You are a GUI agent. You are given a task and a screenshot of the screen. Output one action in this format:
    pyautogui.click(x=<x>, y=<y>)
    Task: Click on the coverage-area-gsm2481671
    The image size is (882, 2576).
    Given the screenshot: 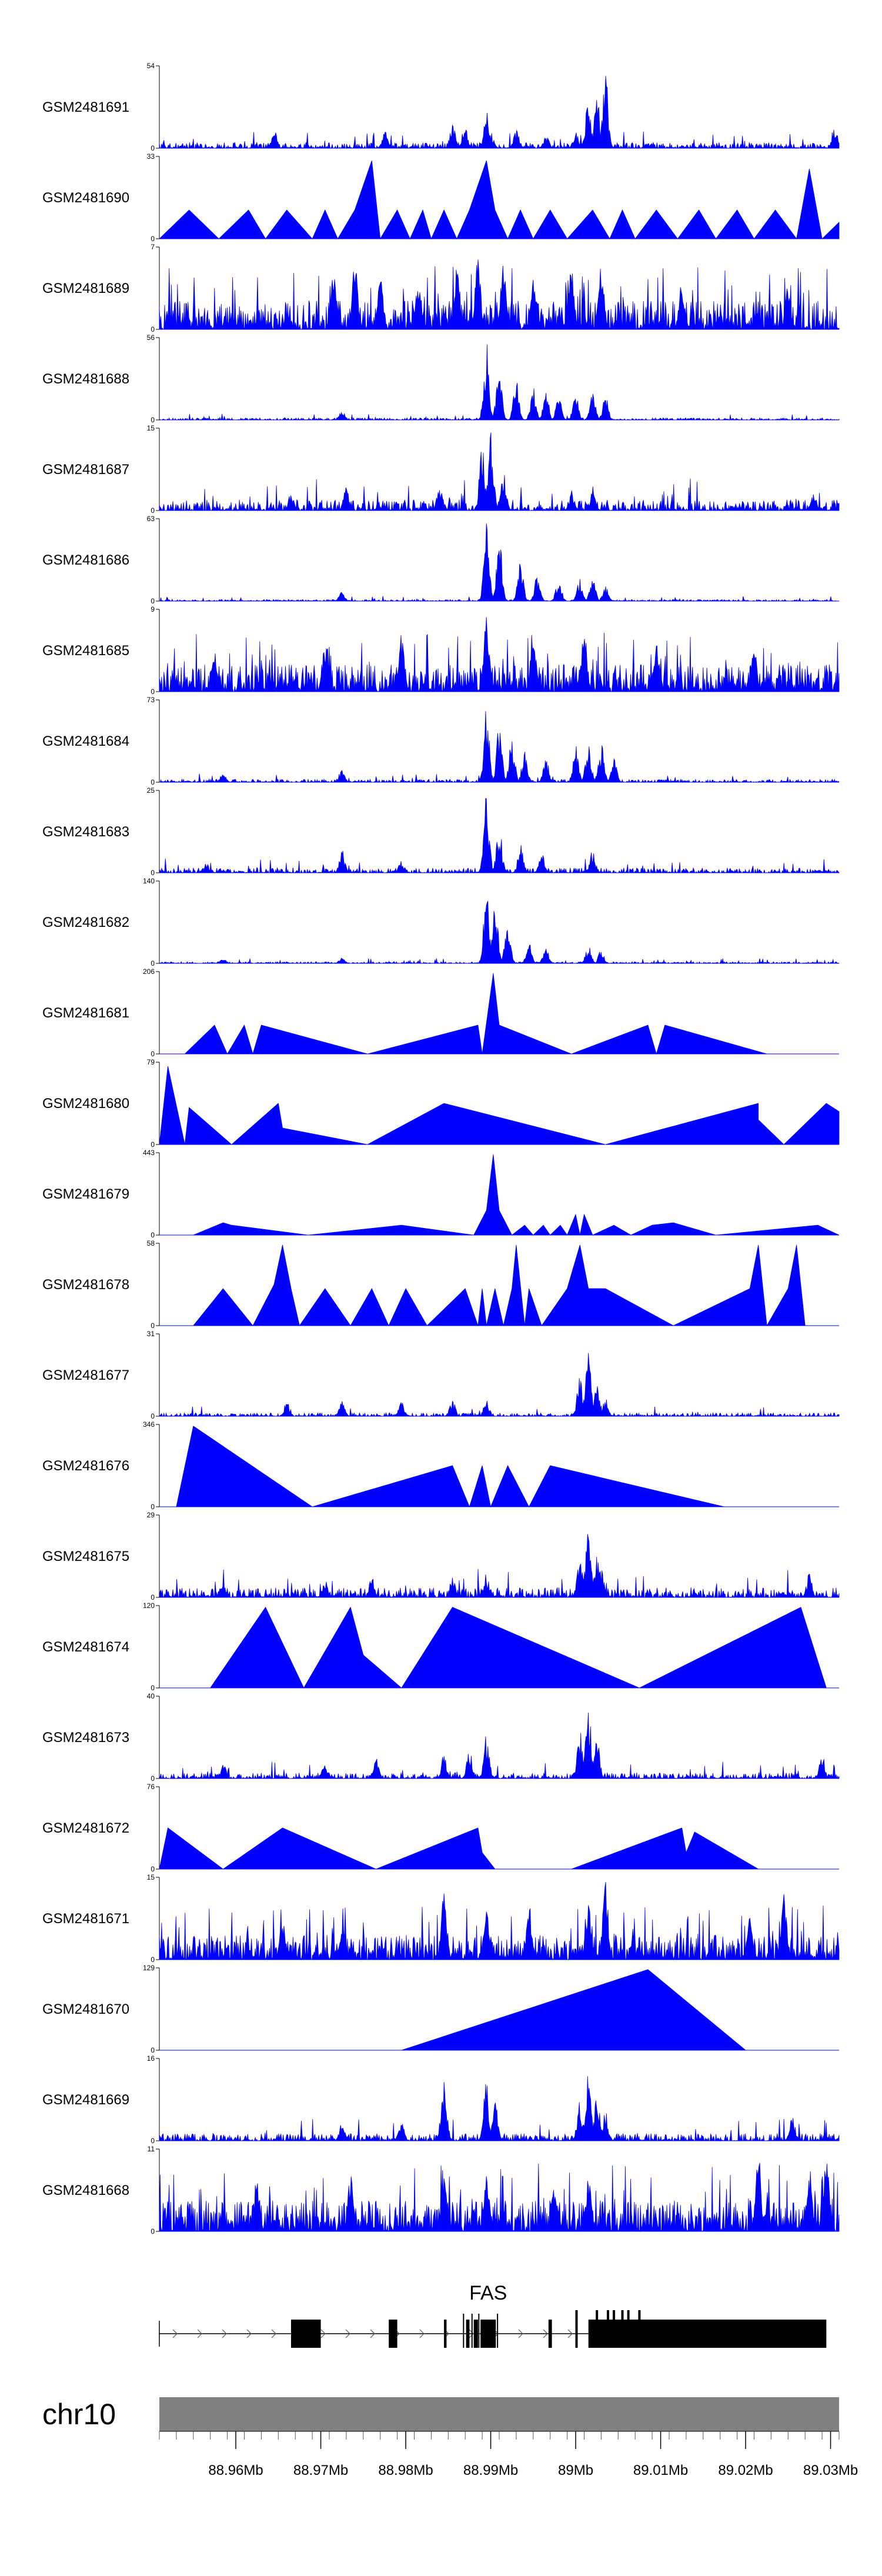 What is the action you would take?
    pyautogui.click(x=499, y=1921)
    